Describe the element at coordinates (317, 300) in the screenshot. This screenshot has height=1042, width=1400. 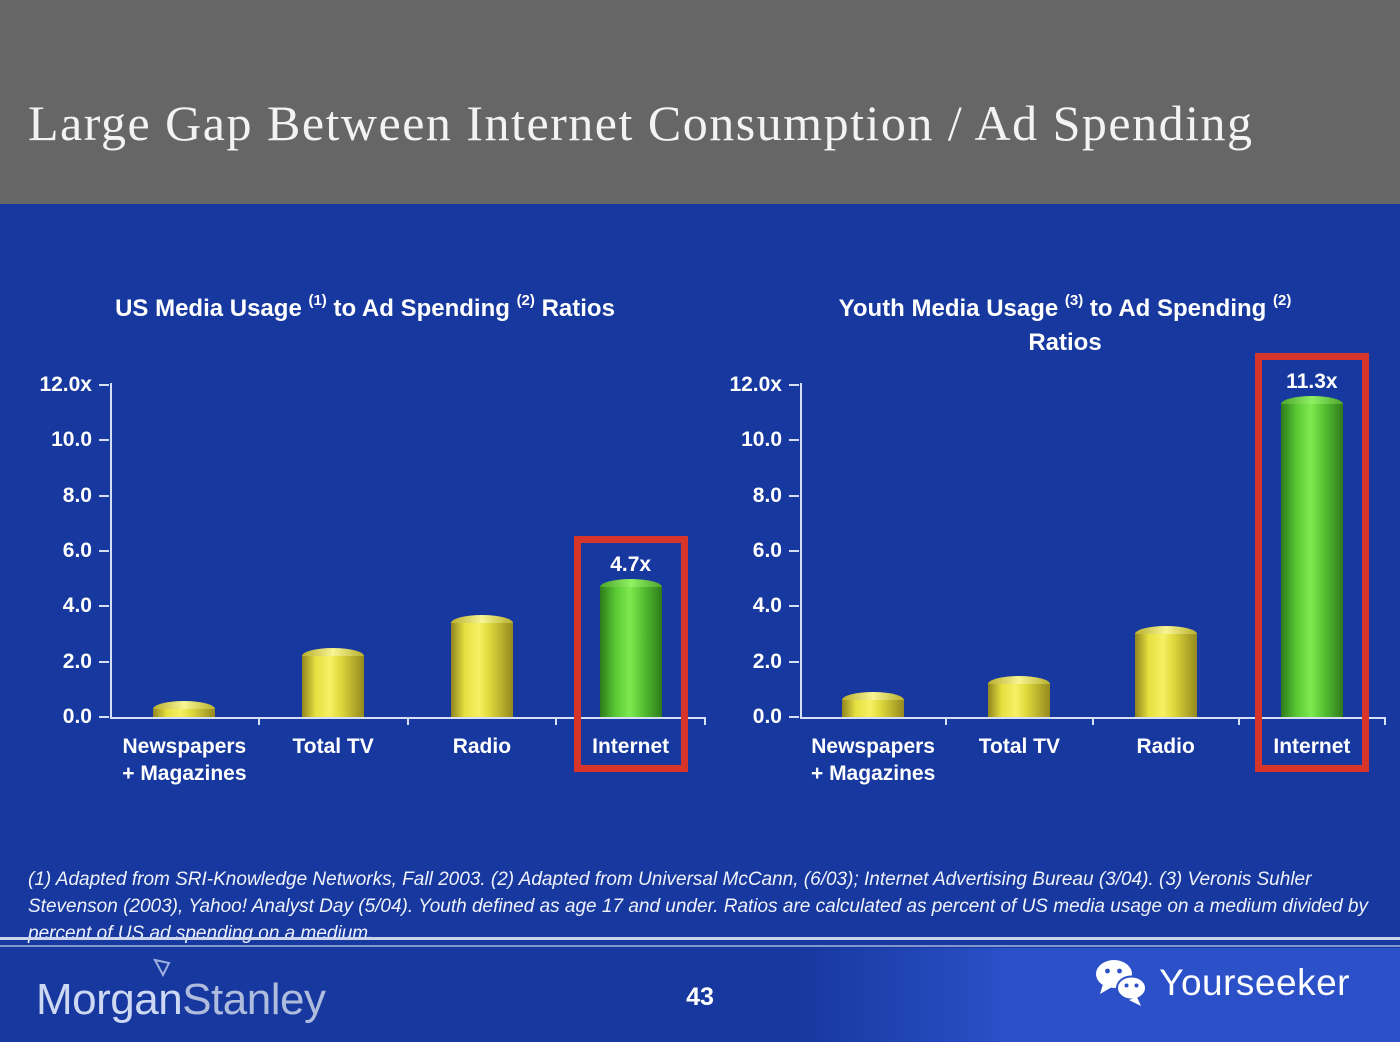
I see `chart-title-superscript: (1)` at that location.